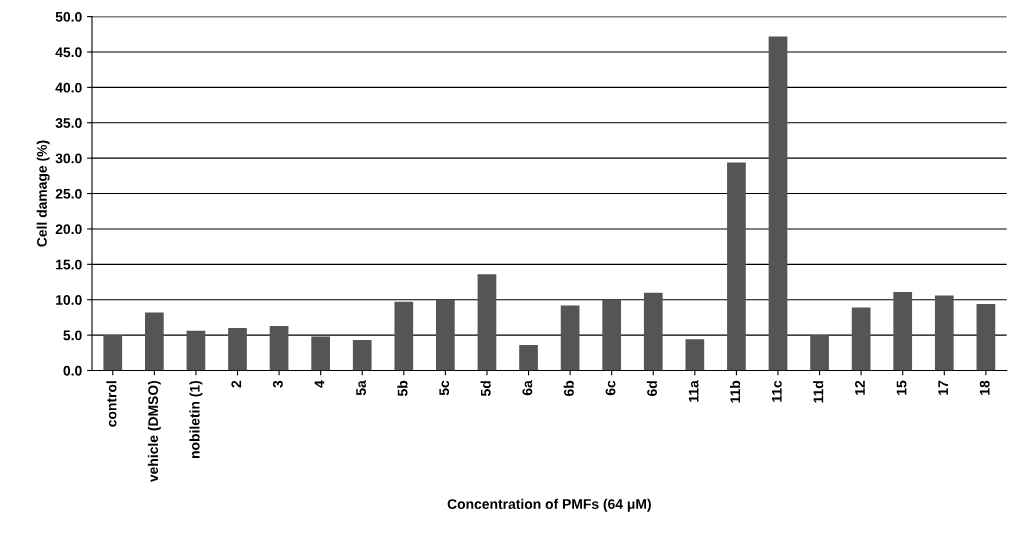  I want to click on y-tick-label: 40.0, so click(68, 87).